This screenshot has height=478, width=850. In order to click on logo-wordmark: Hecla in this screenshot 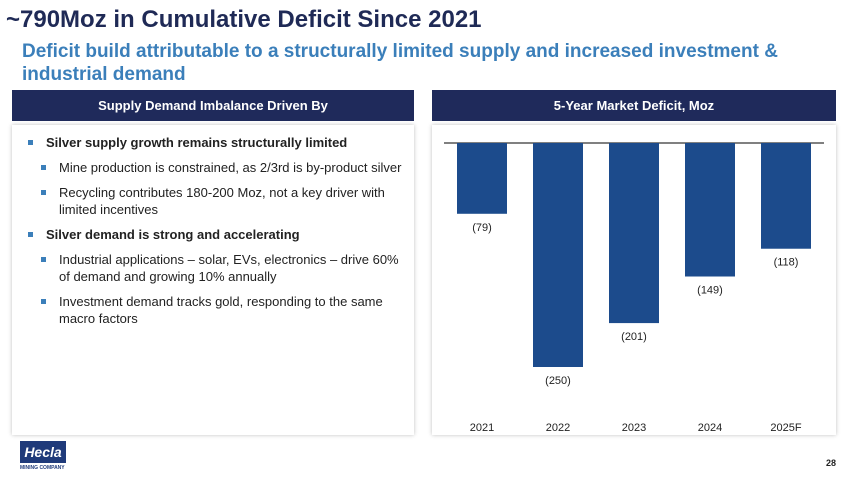, I will do `click(43, 452)`.